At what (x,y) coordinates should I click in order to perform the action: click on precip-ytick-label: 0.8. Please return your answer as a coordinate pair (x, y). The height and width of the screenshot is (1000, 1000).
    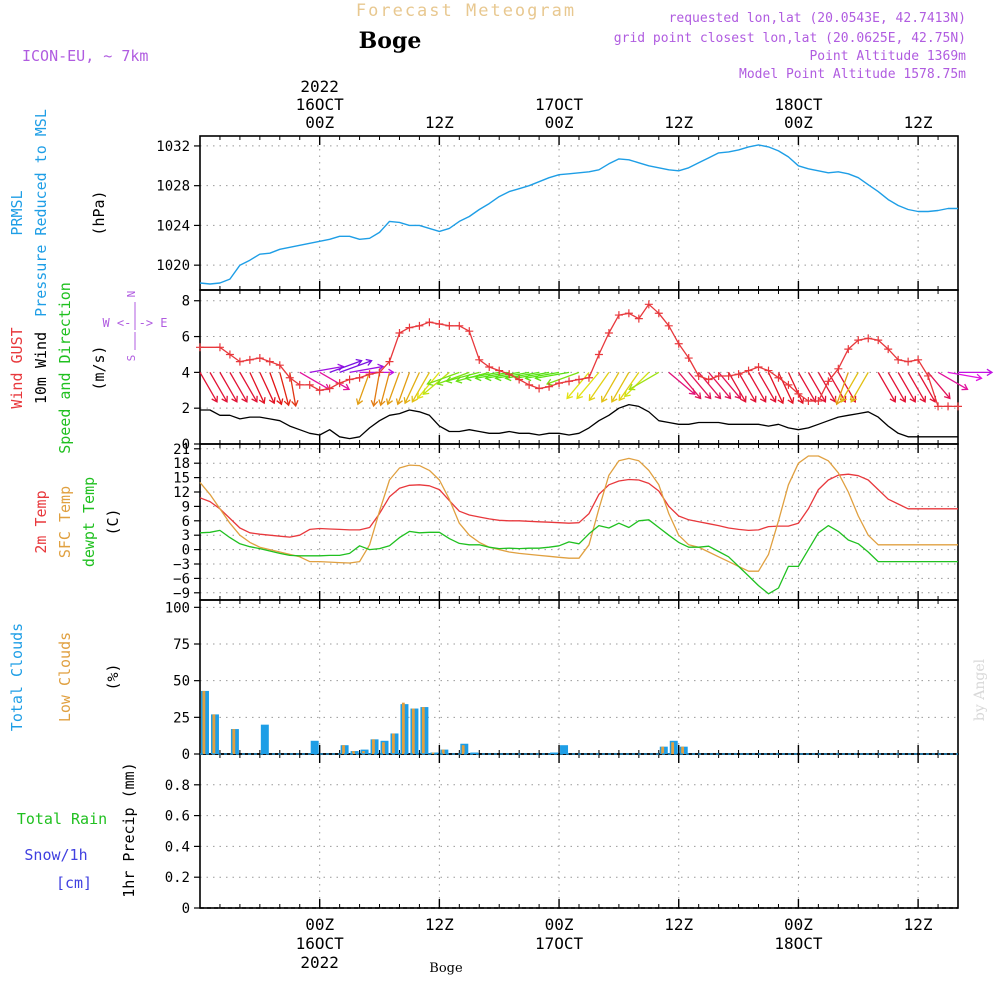
    Looking at the image, I should click on (177, 786).